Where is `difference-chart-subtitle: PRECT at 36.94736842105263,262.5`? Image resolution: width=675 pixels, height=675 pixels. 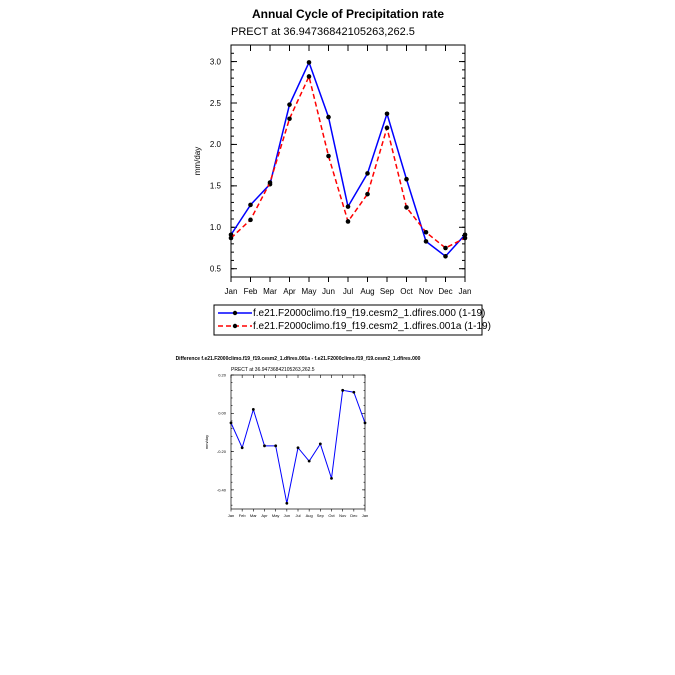 difference-chart-subtitle: PRECT at 36.94736842105263,262.5 is located at coordinates (273, 370).